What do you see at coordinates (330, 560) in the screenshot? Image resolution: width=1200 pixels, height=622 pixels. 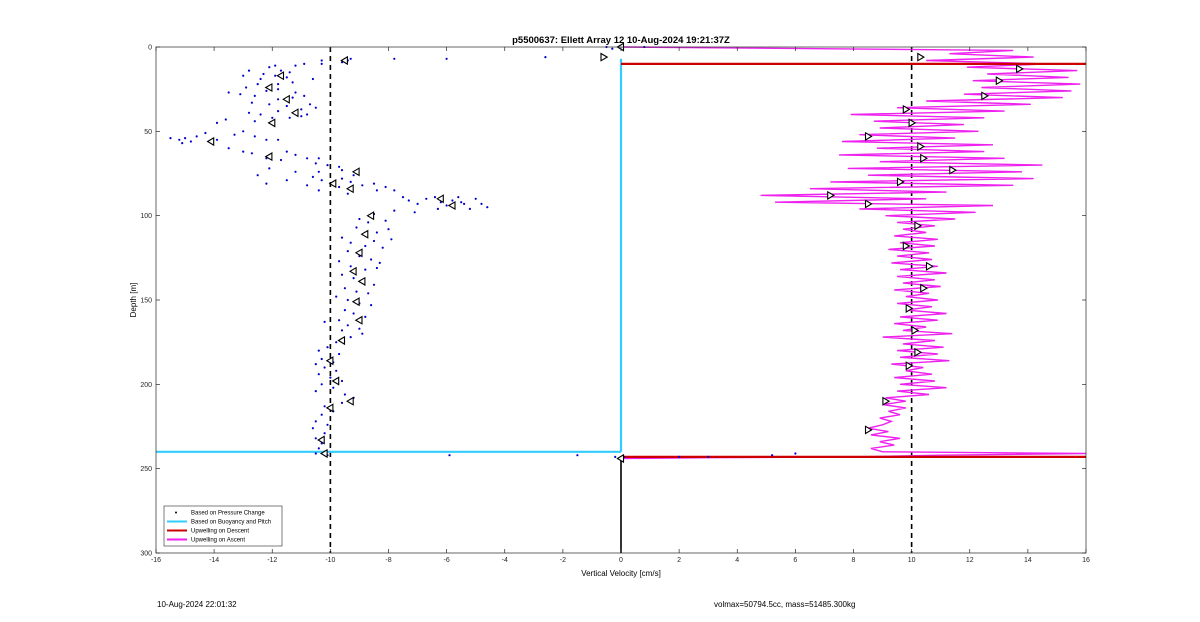 I see `x-tick-label: -10` at bounding box center [330, 560].